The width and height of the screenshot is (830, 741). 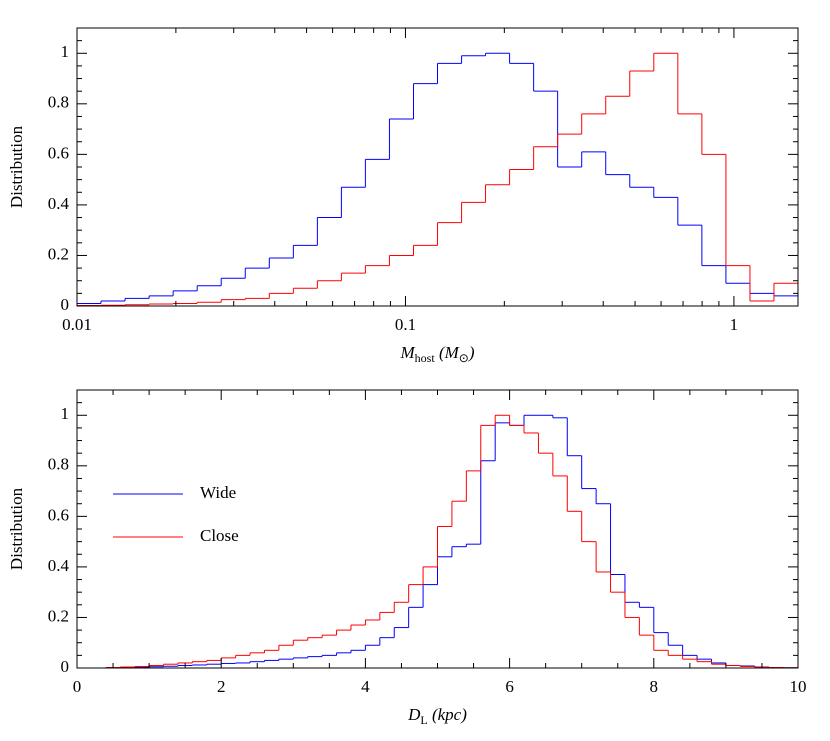 What do you see at coordinates (365, 686) in the screenshot?
I see `x-tick-label: 4` at bounding box center [365, 686].